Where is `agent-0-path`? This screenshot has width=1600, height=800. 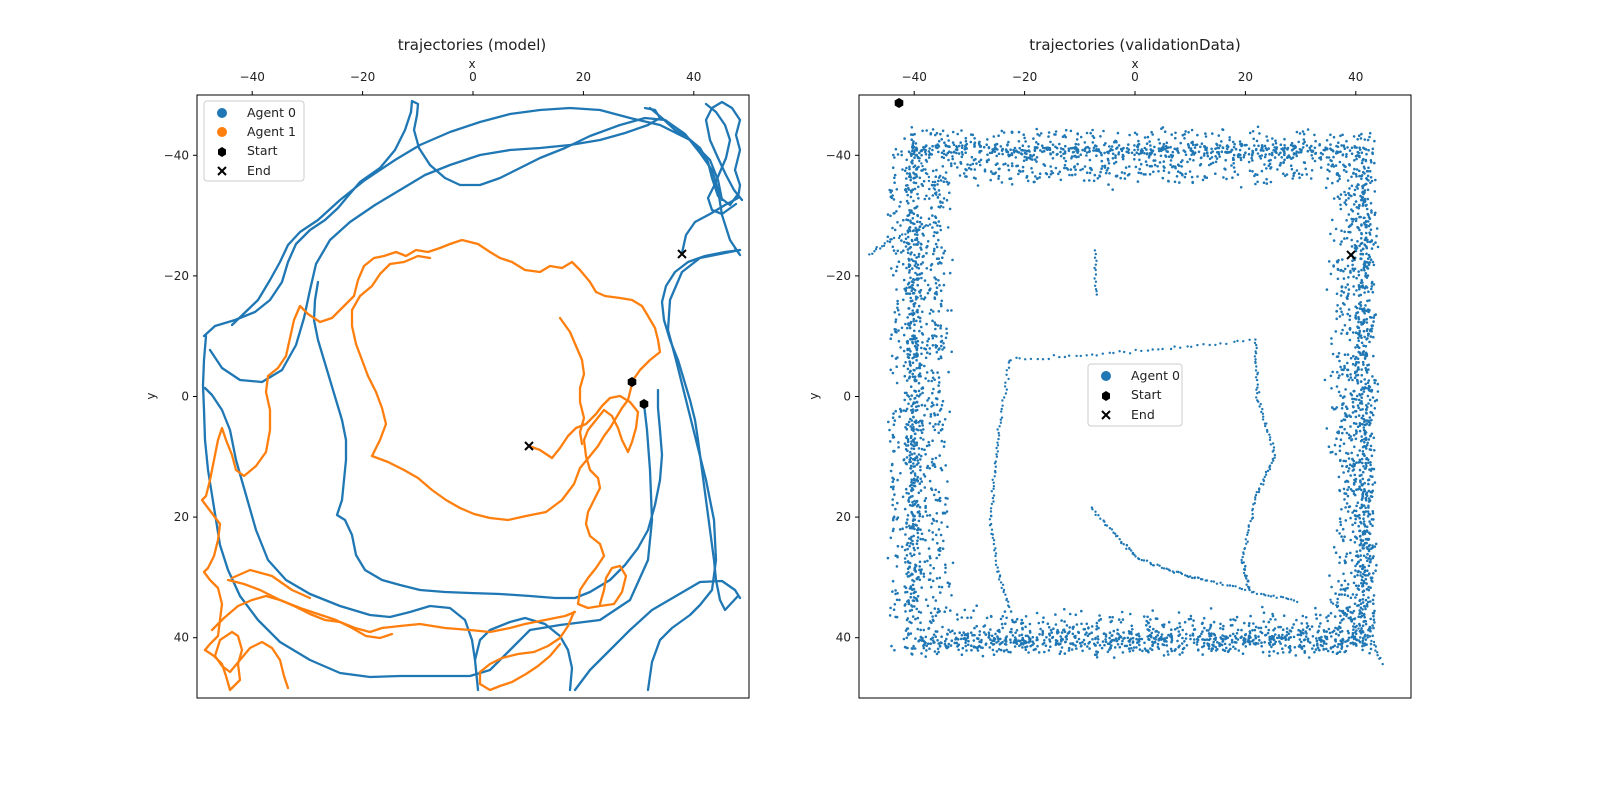 agent-0-path is located at coordinates (341, 539).